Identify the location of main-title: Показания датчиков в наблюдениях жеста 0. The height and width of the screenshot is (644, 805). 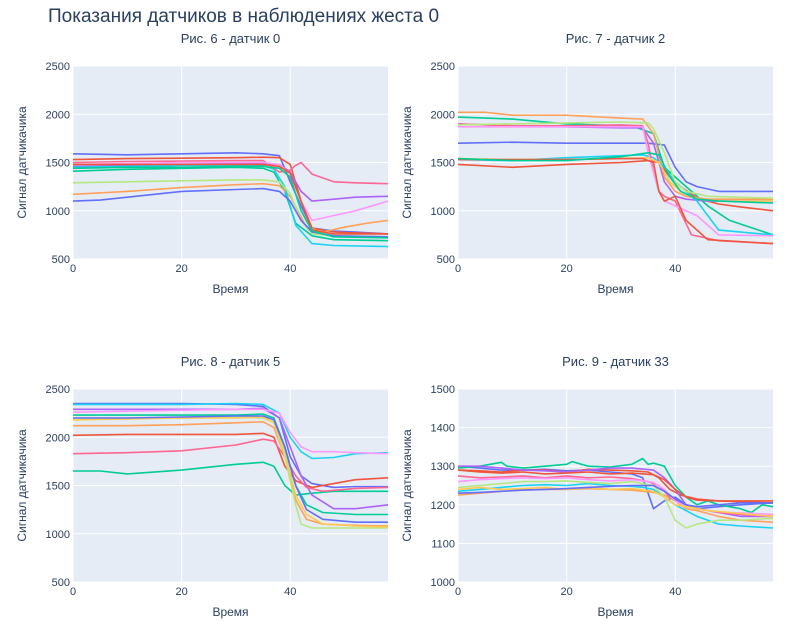
(244, 16).